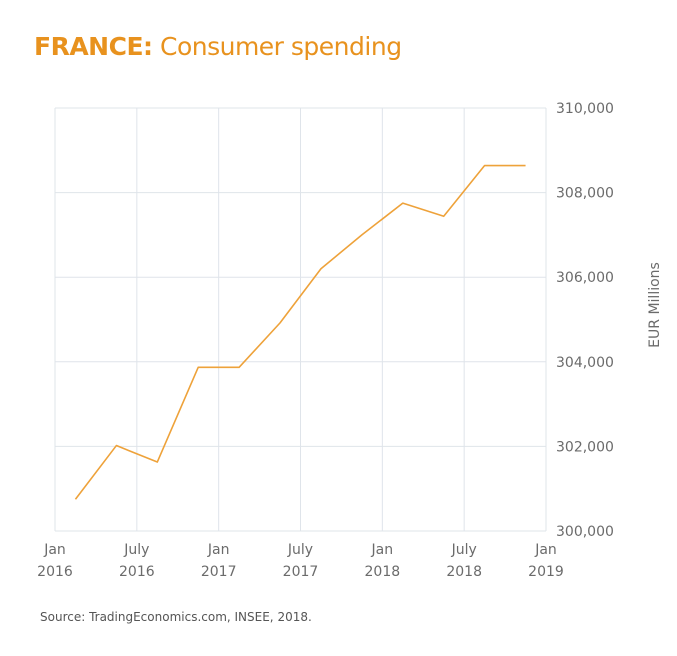 This screenshot has height=656, width=677. What do you see at coordinates (280, 46) in the screenshot?
I see `title-subject: Consumer spending` at bounding box center [280, 46].